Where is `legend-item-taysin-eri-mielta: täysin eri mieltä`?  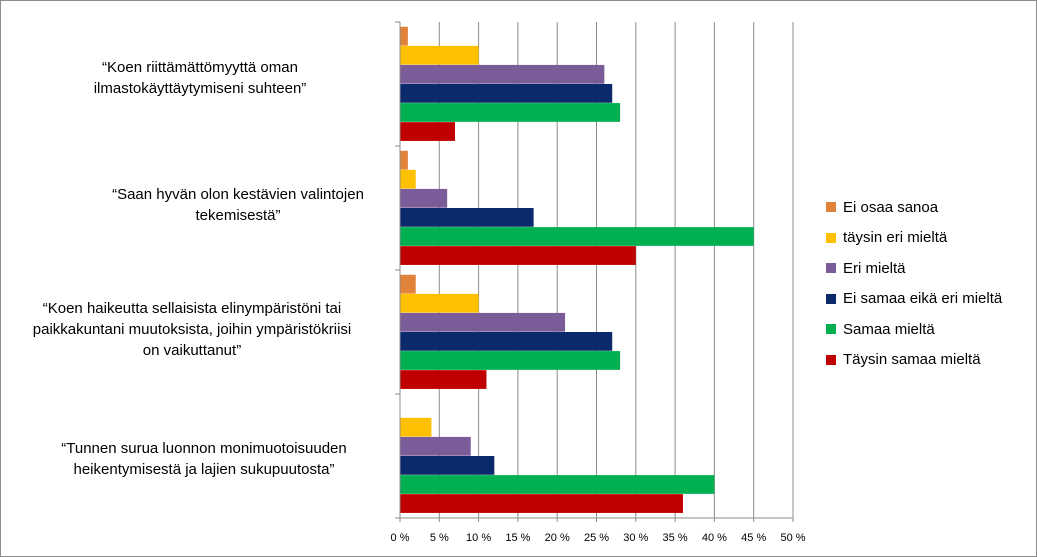 legend-item-taysin-eri-mielta: täysin eri mieltä is located at coordinates (914, 238).